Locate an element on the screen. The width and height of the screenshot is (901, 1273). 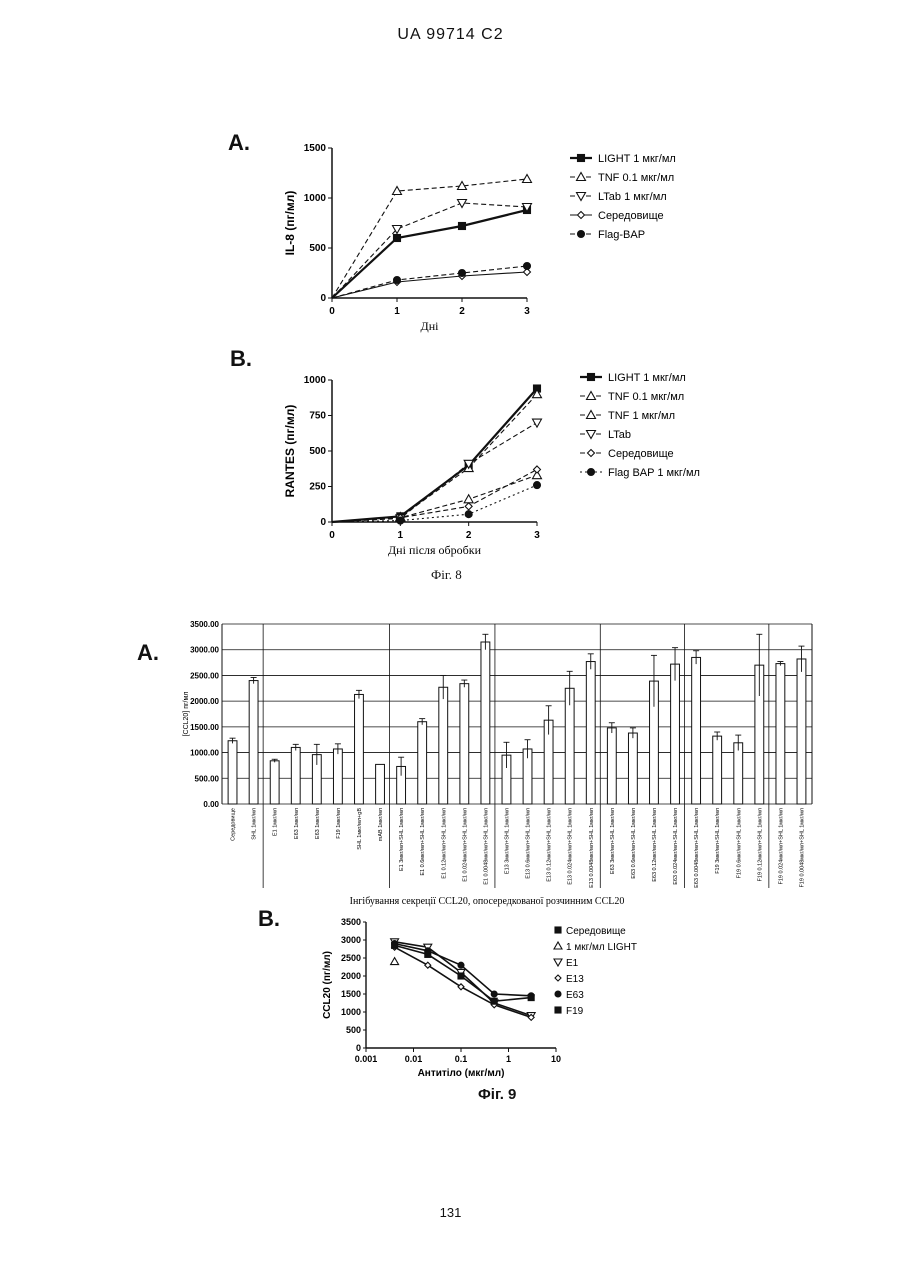
fig9-caption: Фіг. 9 is located at coordinates (497, 1094).